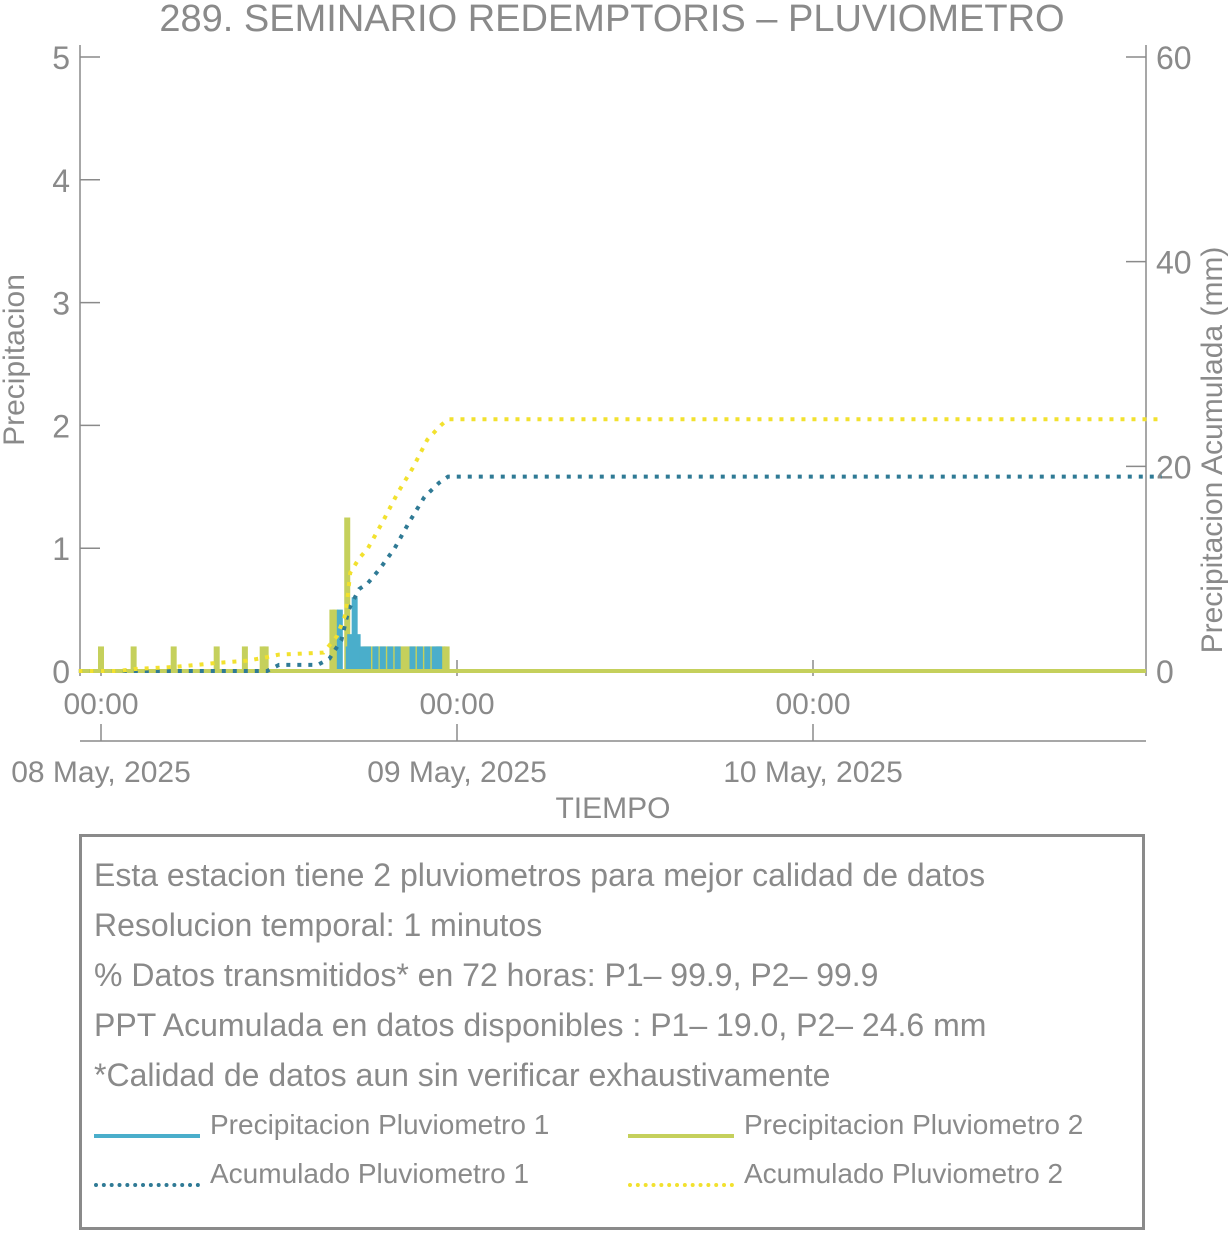 Image resolution: width=1232 pixels, height=1236 pixels. Describe the element at coordinates (318, 925) in the screenshot. I see `info-line: Resolucion temporal: 1 minutos` at that location.